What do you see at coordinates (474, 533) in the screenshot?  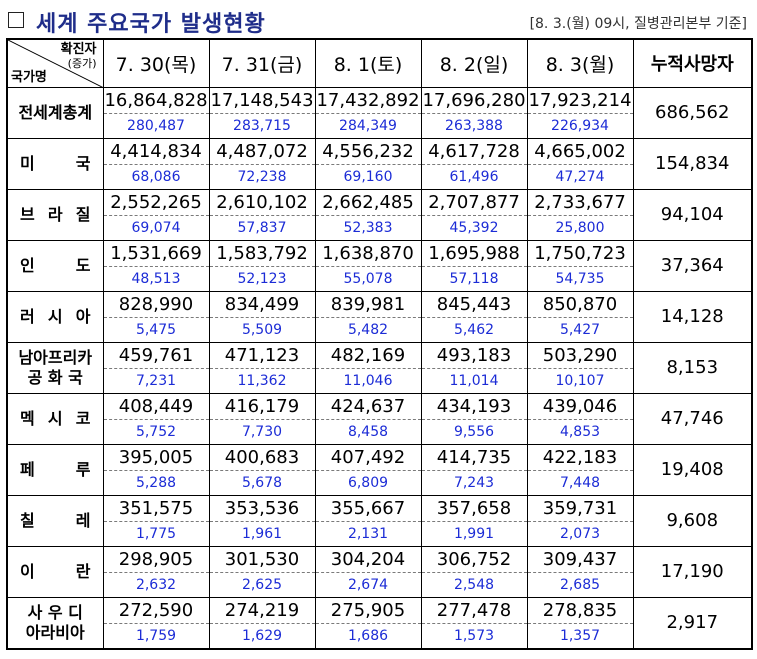 I see `daily-increase: 1,991` at bounding box center [474, 533].